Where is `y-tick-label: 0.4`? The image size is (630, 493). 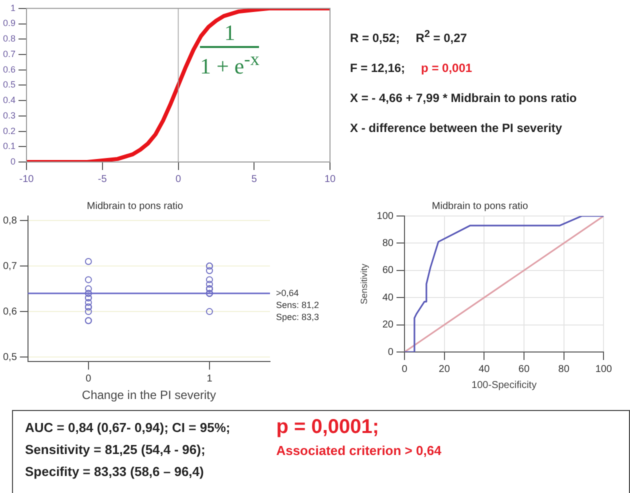 y-tick-label: 0.4 is located at coordinates (9, 100).